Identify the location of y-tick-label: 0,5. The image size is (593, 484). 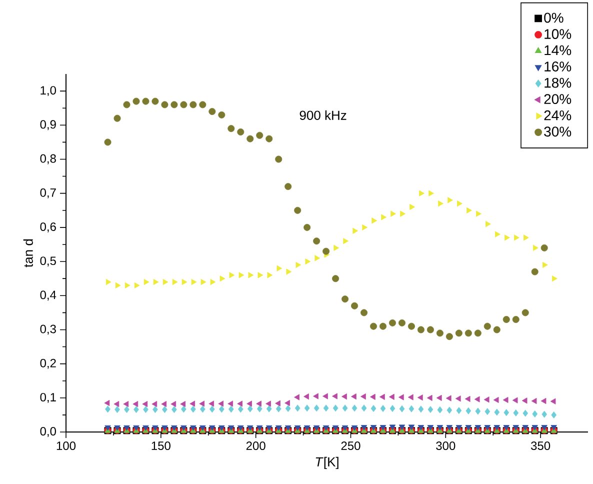
(48, 261).